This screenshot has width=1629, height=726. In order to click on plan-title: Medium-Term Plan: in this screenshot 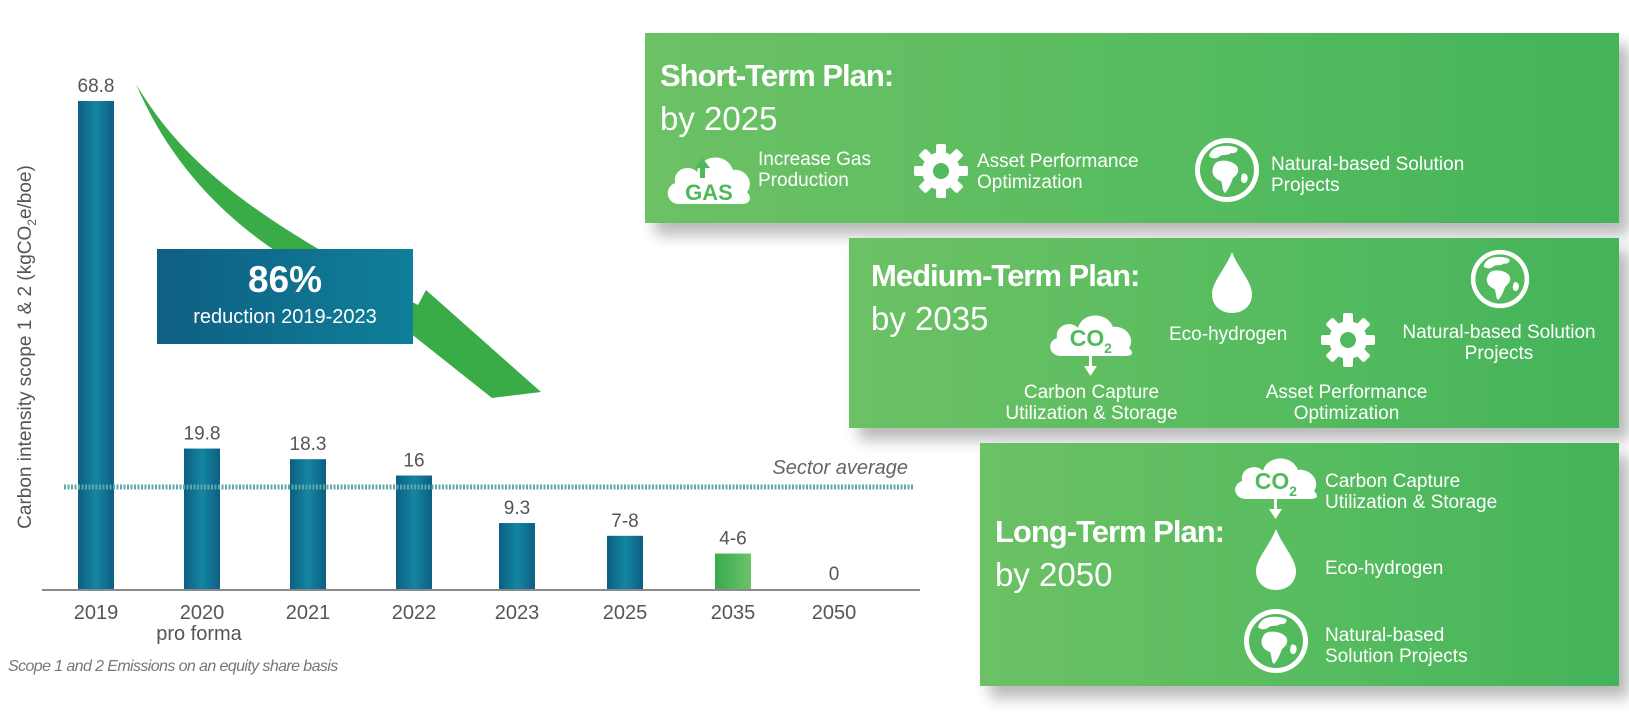, I will do `click(1005, 275)`.